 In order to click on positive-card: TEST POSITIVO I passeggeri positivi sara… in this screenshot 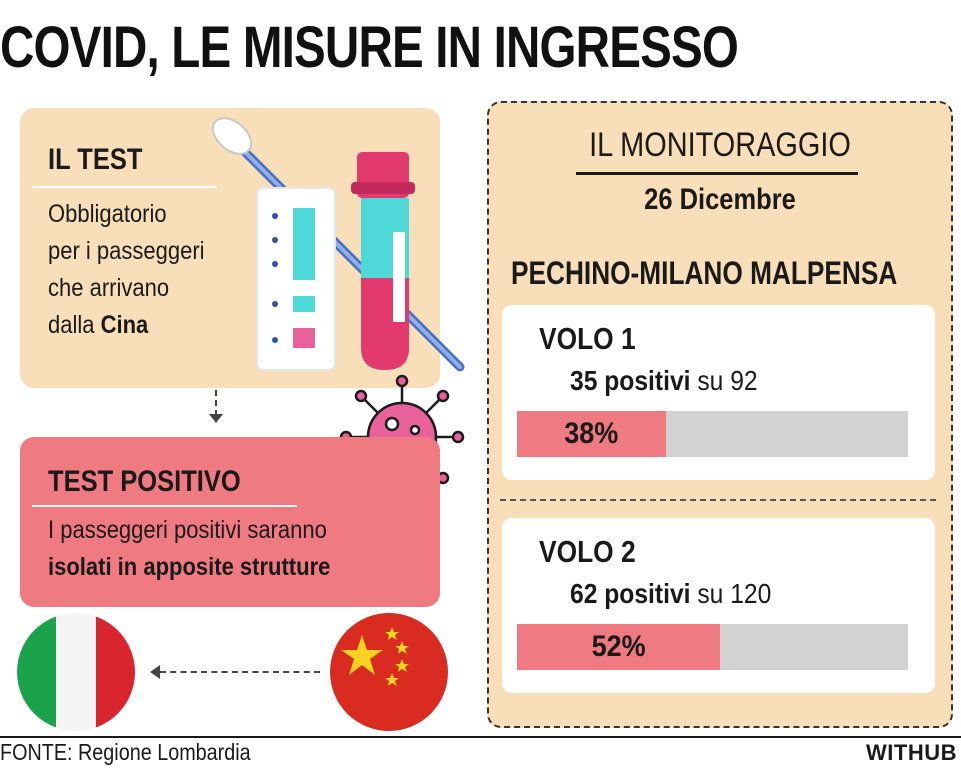, I will do `click(230, 522)`.